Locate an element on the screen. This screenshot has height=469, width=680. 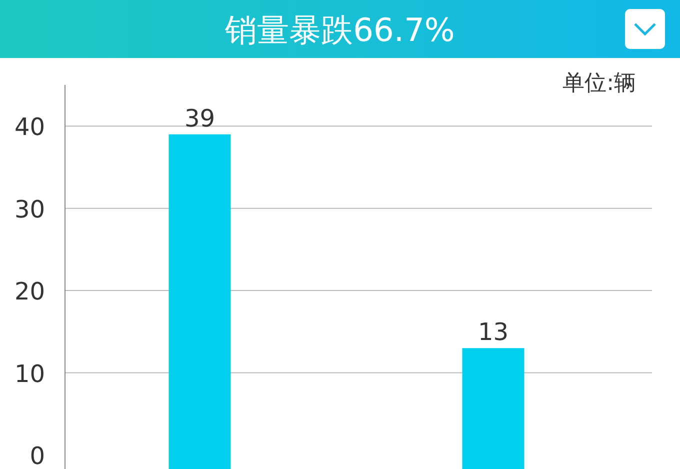
data-label: 13 is located at coordinates (493, 332).